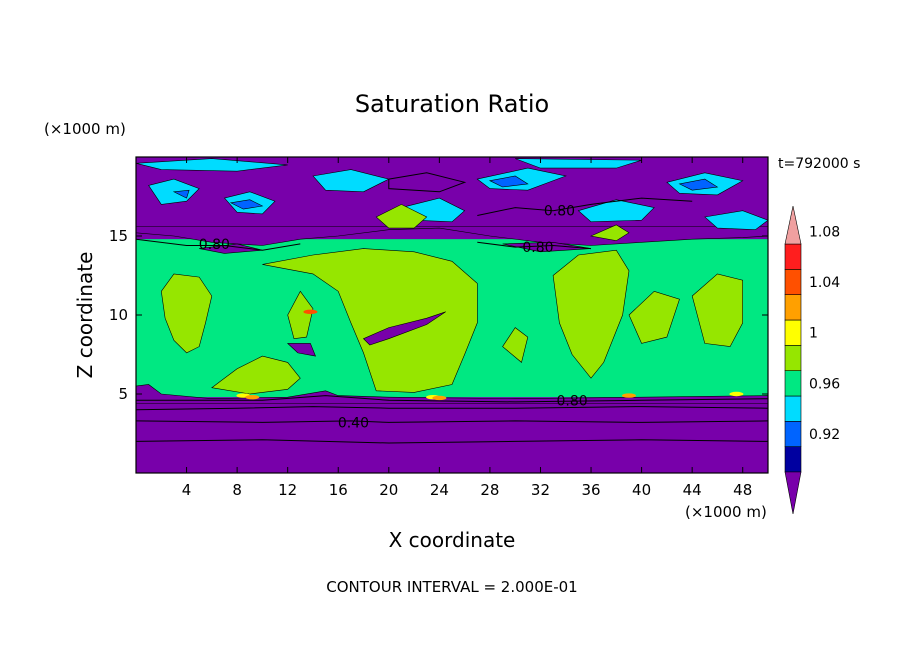 Image resolution: width=904 pixels, height=654 pixels. Describe the element at coordinates (85, 315) in the screenshot. I see `y-axis-label: Z coordinate` at that location.